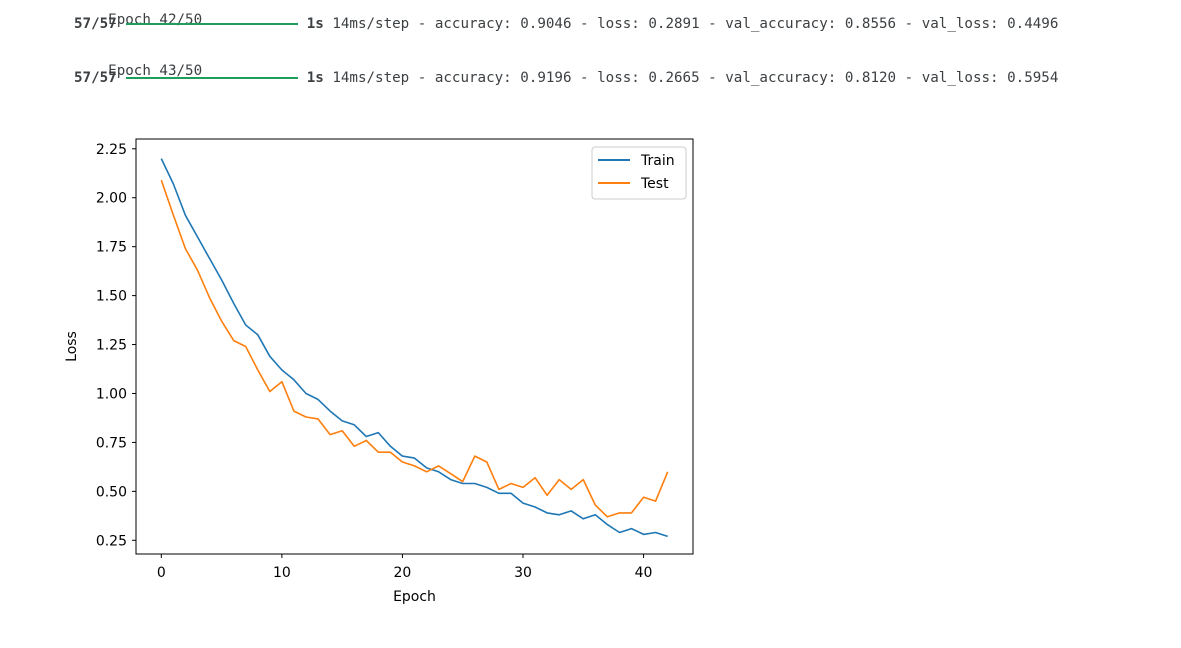 The height and width of the screenshot is (648, 1181). Describe the element at coordinates (111, 297) in the screenshot. I see `y-tick-label: 1.50` at that location.